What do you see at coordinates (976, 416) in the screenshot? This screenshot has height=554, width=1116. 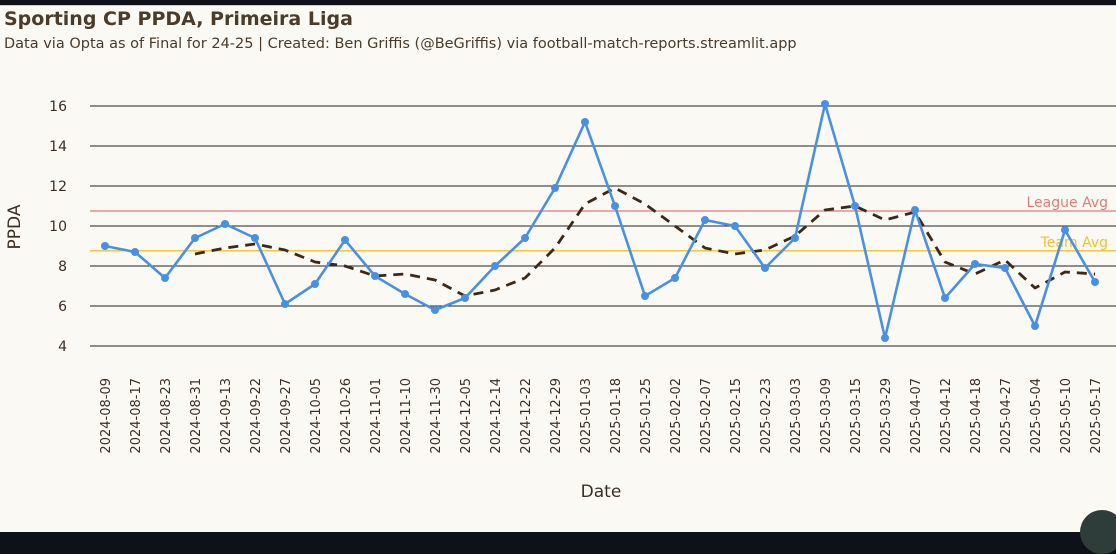 I see `x-tick-label: 2025-04-18` at bounding box center [976, 416].